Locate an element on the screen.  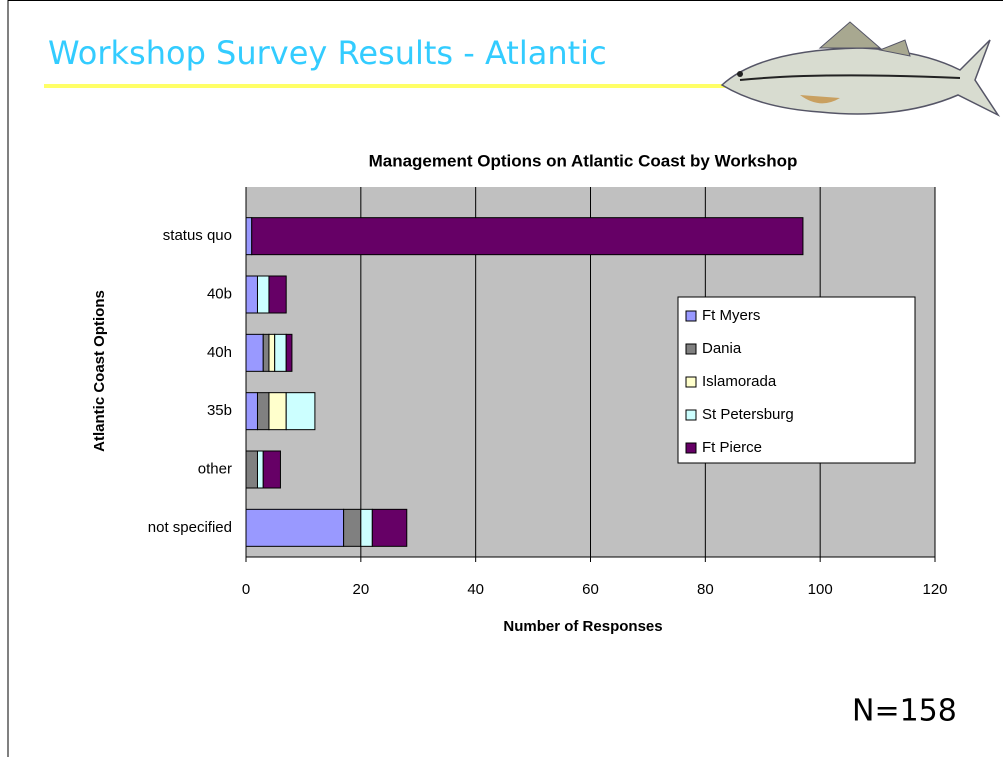
x-tick-label: 80 is located at coordinates (705, 589).